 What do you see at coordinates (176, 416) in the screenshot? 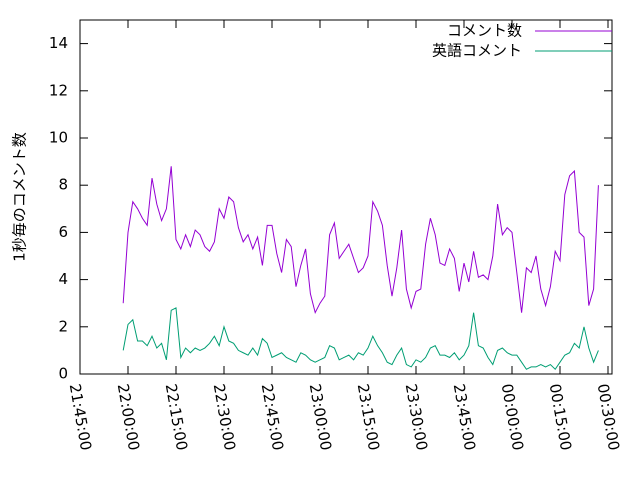
I see `x-tick-label: 22:15:00` at bounding box center [176, 416].